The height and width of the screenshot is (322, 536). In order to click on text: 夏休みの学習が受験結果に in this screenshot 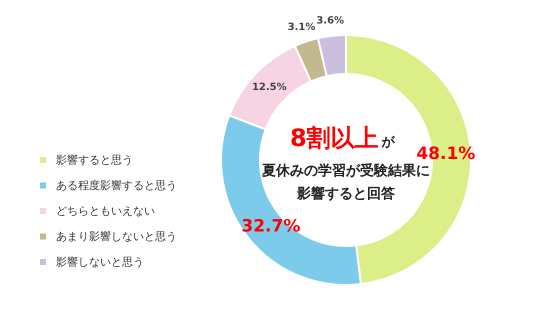, I will do `click(345, 171)`.